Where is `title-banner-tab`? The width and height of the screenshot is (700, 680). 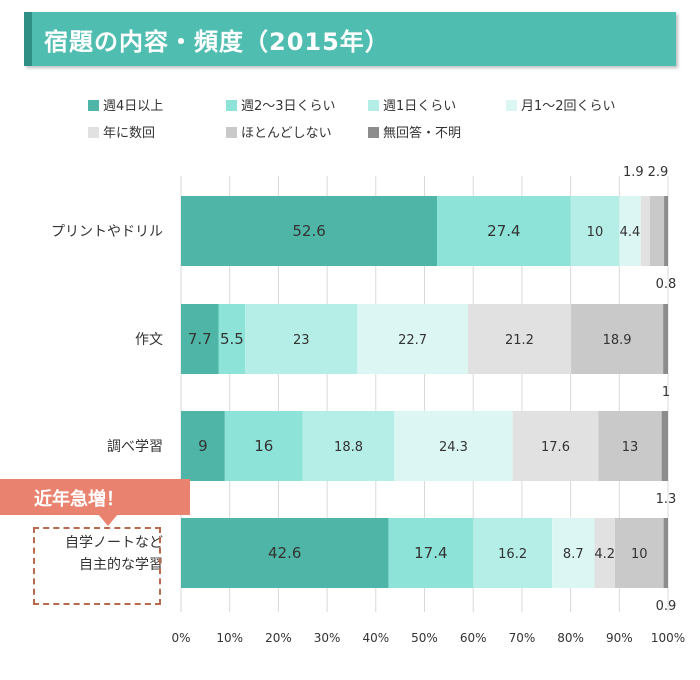
title-banner-tab is located at coordinates (28, 39).